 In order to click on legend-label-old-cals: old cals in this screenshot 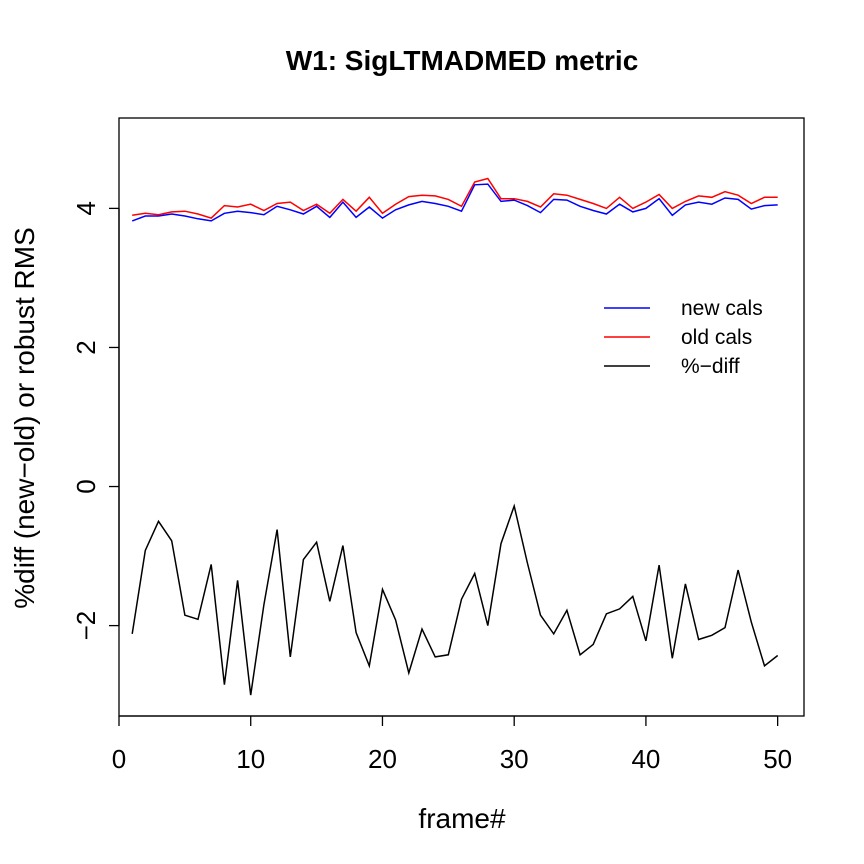, I will do `click(716, 337)`.